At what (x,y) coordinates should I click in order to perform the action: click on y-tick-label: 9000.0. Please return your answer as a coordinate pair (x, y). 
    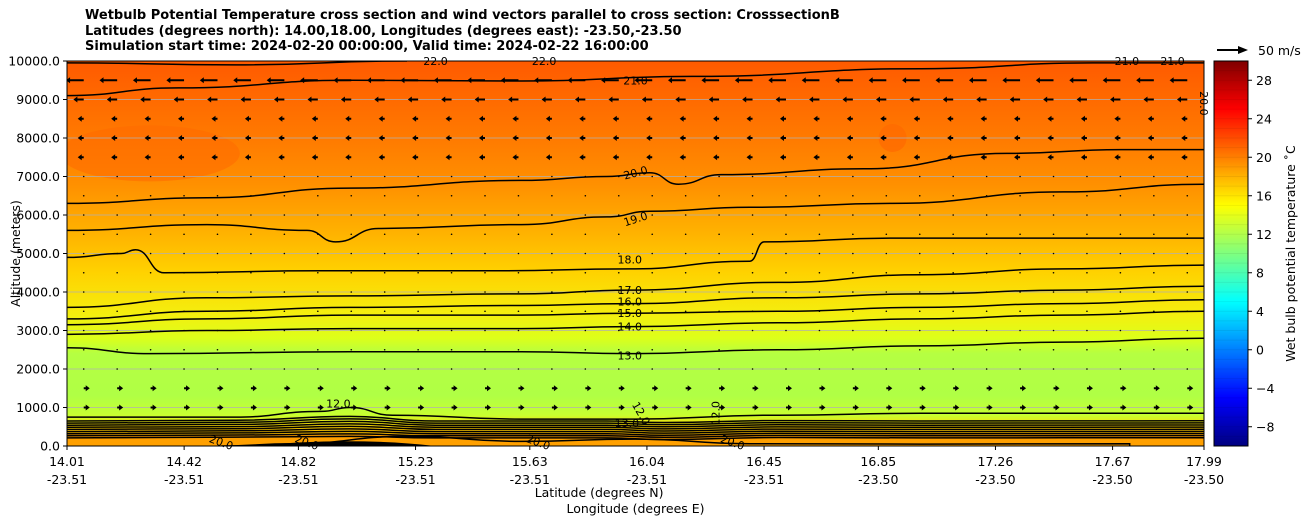
    Looking at the image, I should click on (38, 99).